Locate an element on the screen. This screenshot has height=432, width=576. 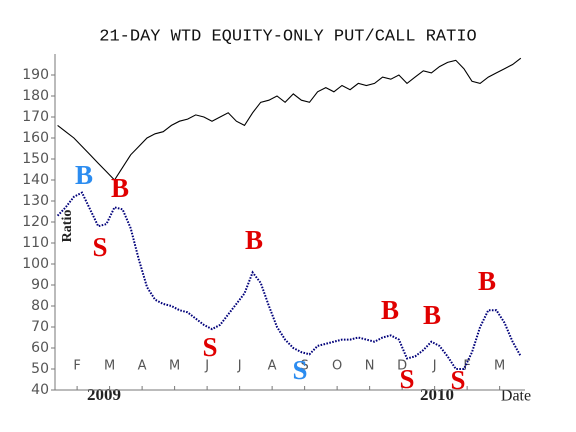
y-tick-label: 70 is located at coordinates (40, 327).